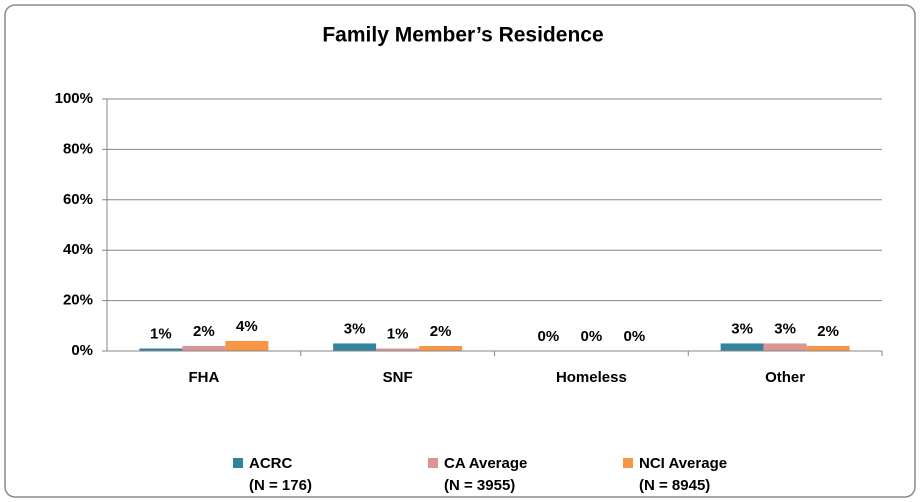 The width and height of the screenshot is (921, 502). What do you see at coordinates (78, 249) in the screenshot?
I see `y-tick-label: 40%` at bounding box center [78, 249].